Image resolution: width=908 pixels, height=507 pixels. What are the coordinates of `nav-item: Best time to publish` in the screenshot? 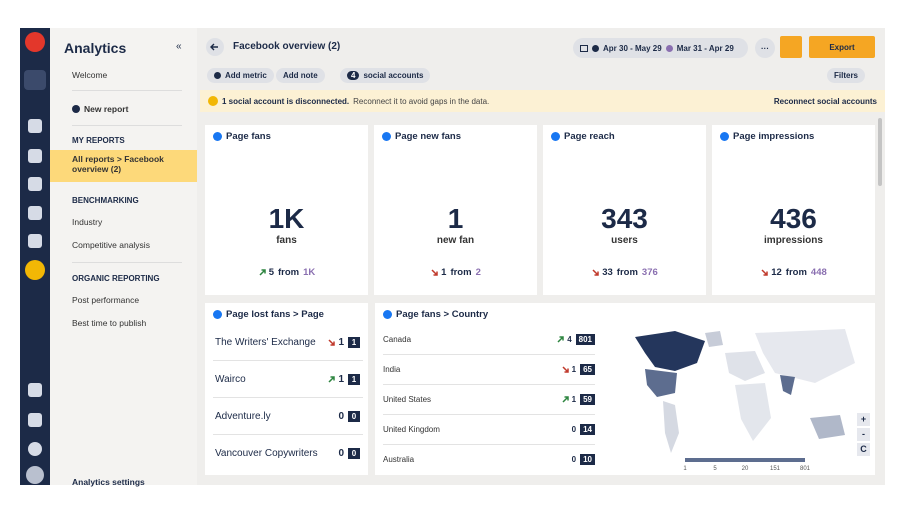 It's located at (109, 323).